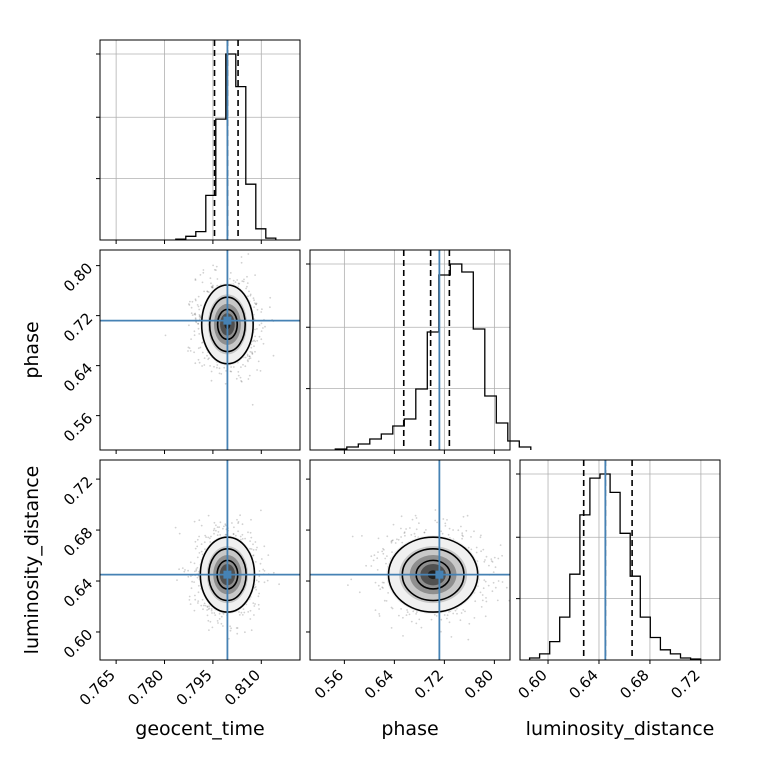 The image size is (760, 760). What do you see at coordinates (620, 560) in the screenshot?
I see `panel-frame` at bounding box center [620, 560].